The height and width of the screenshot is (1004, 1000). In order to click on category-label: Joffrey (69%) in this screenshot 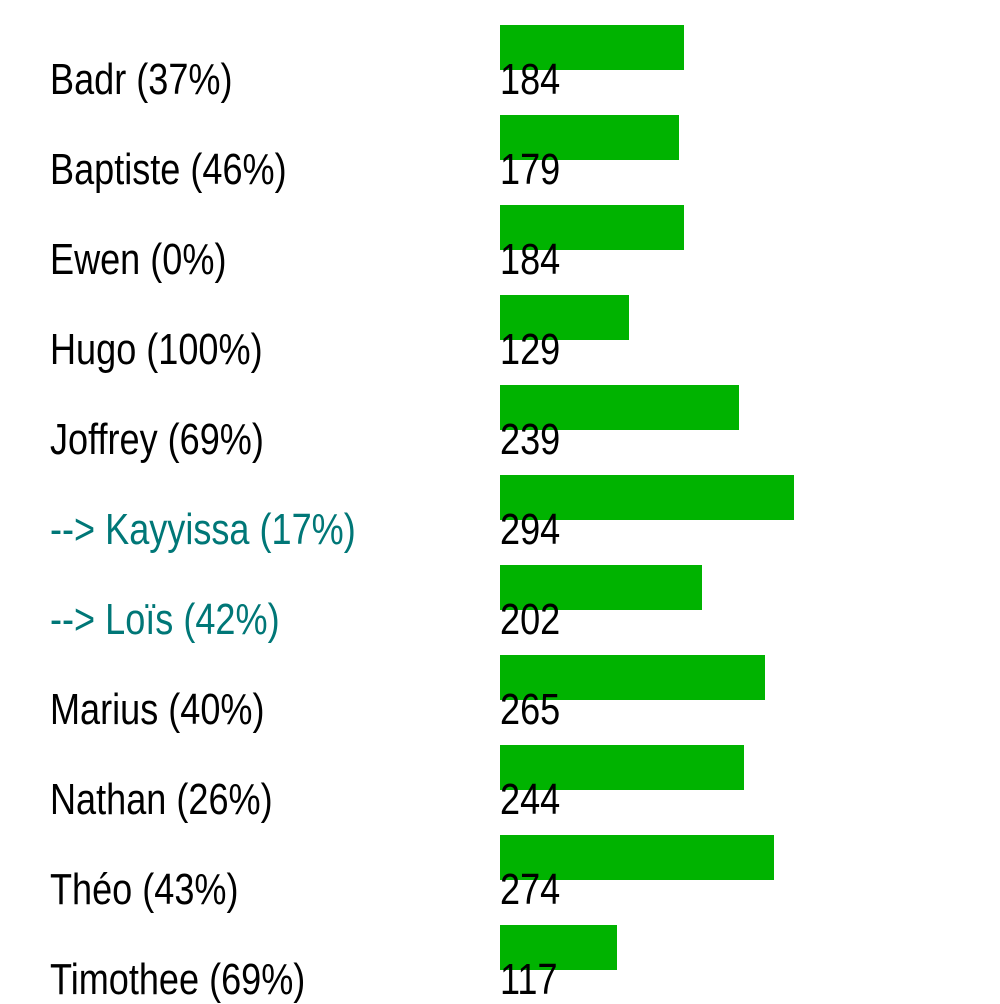, I will do `click(157, 439)`.